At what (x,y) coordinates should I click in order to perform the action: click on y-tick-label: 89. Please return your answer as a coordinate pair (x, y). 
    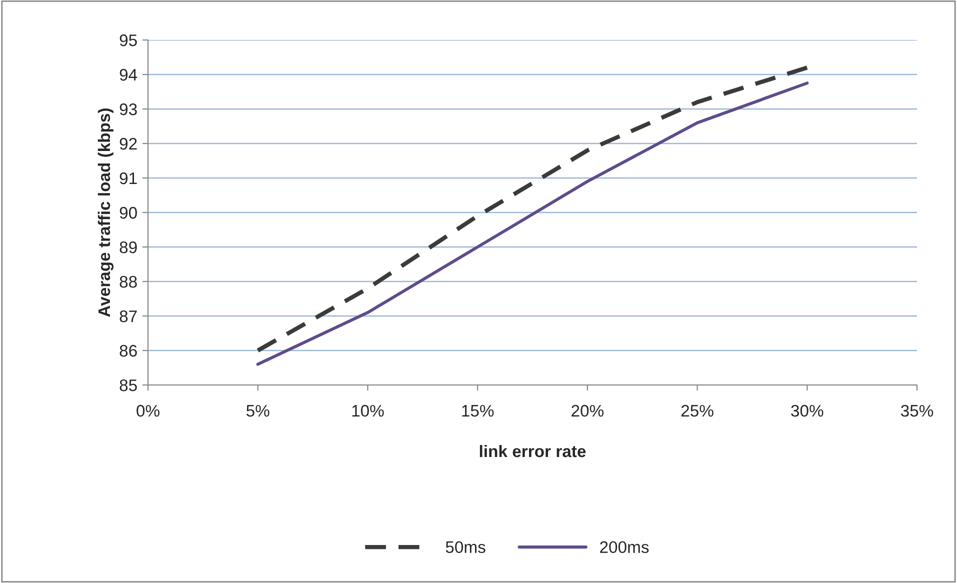
    Looking at the image, I should click on (128, 247).